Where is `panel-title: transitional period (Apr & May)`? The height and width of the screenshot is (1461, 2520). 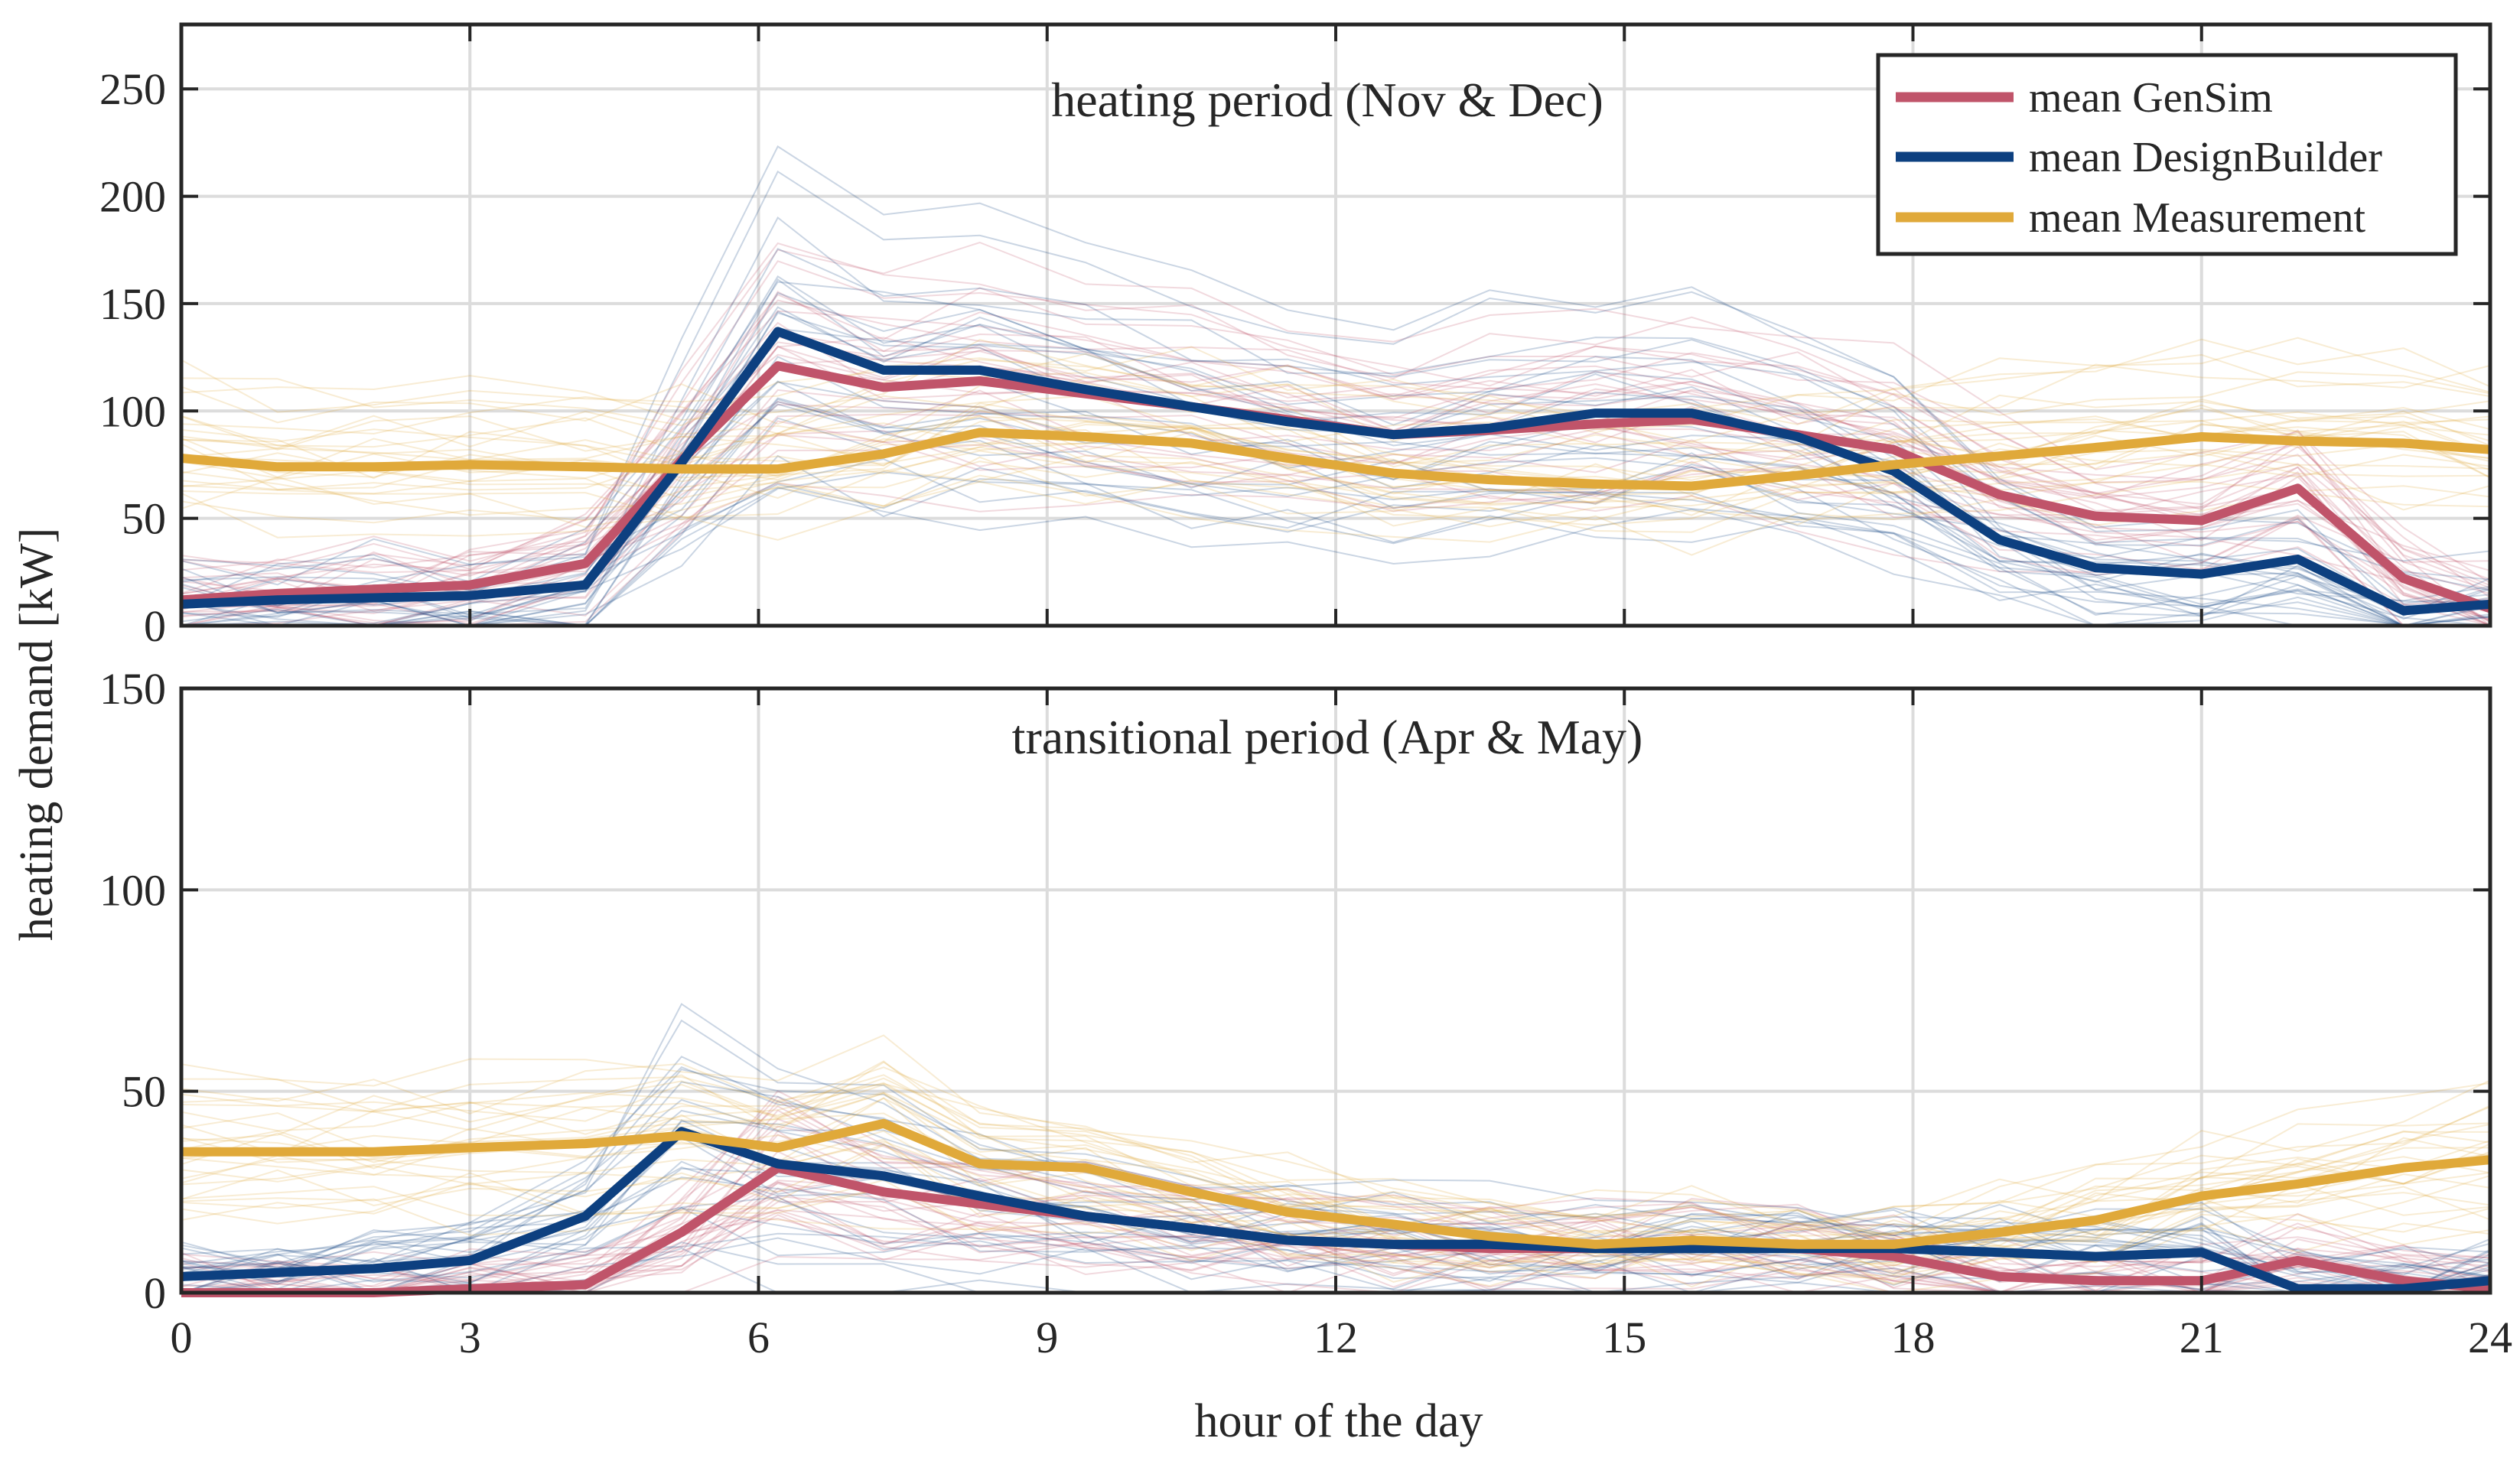
panel-title: transitional period (Apr & May) is located at coordinates (1327, 737).